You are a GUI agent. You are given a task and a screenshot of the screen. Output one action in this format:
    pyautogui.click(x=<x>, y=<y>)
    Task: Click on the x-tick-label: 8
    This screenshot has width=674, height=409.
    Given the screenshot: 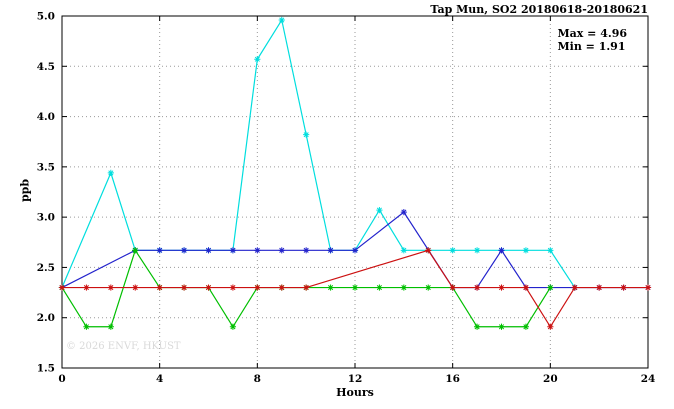 What is the action you would take?
    pyautogui.click(x=257, y=379)
    